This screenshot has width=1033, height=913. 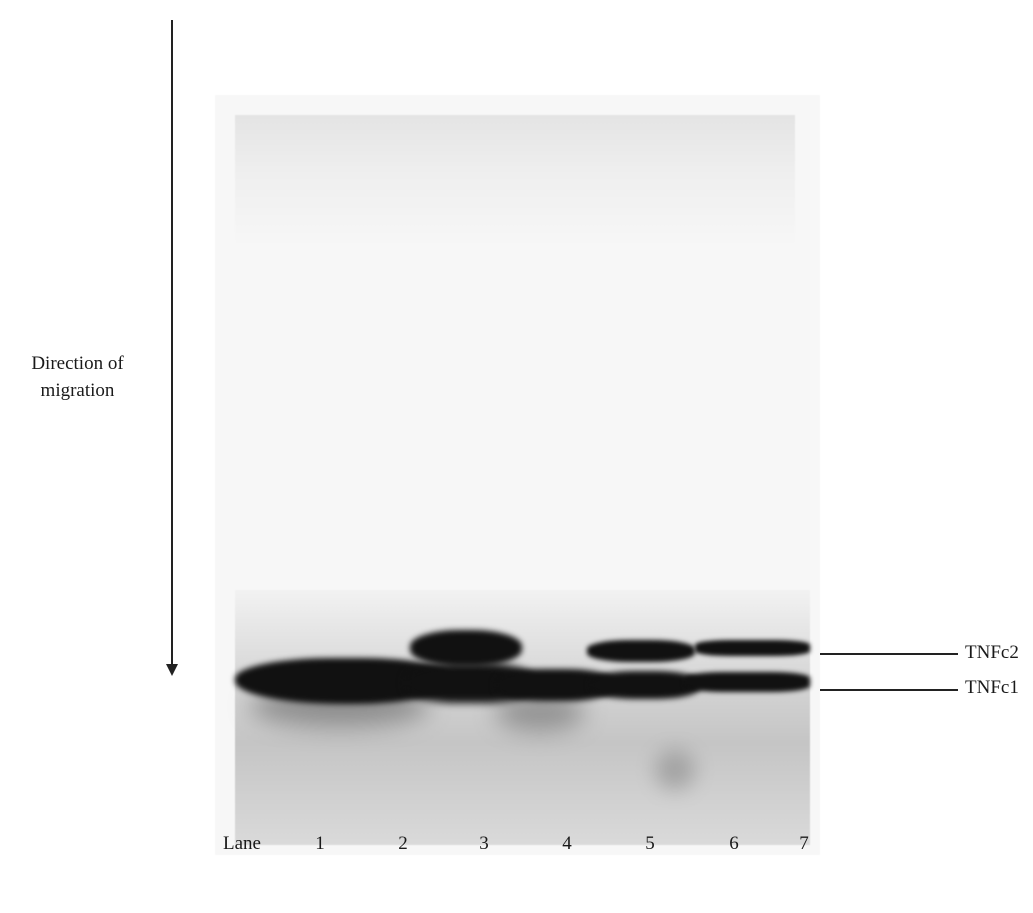 I want to click on direction-label-line-1: Direction of, so click(x=77, y=363).